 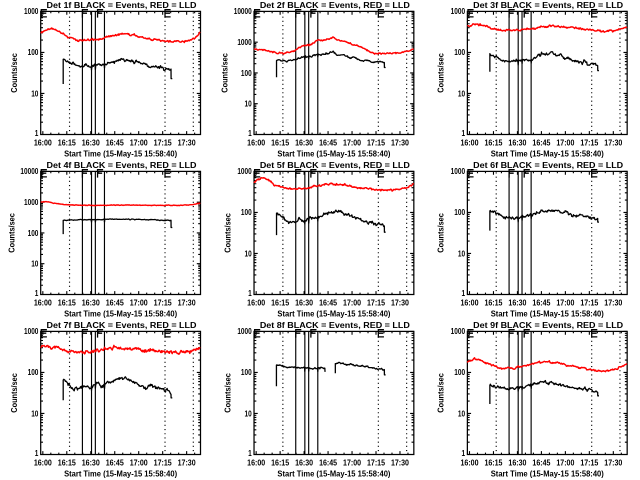 What do you see at coordinates (548, 325) in the screenshot?
I see `svg-text:Det 9f BLACK = Events, RED = L: Det 9f BLACK = Events, RED = LLD` at bounding box center [548, 325].